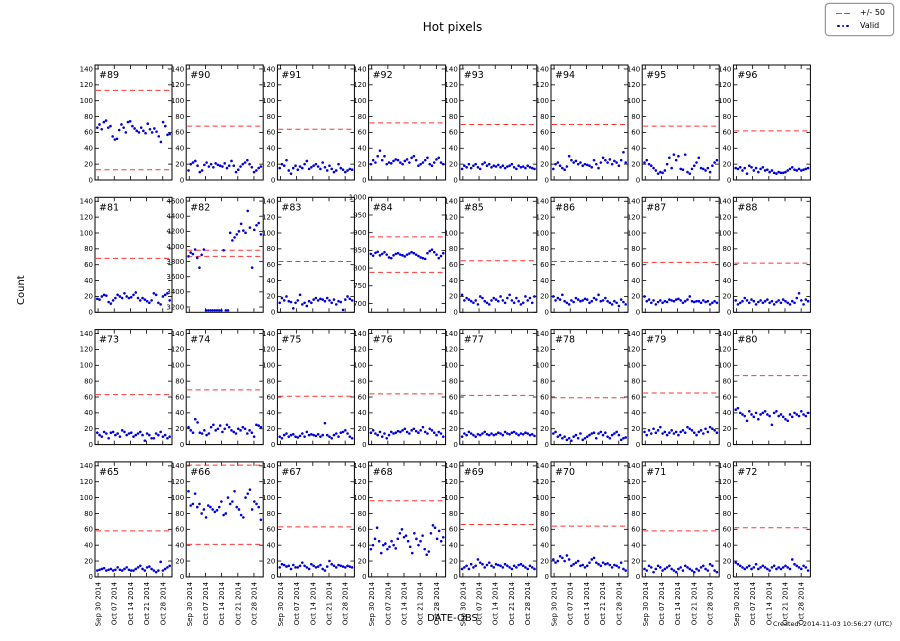 This screenshot has width=900, height=641. I want to click on y-tick-label: 4600, so click(175, 201).